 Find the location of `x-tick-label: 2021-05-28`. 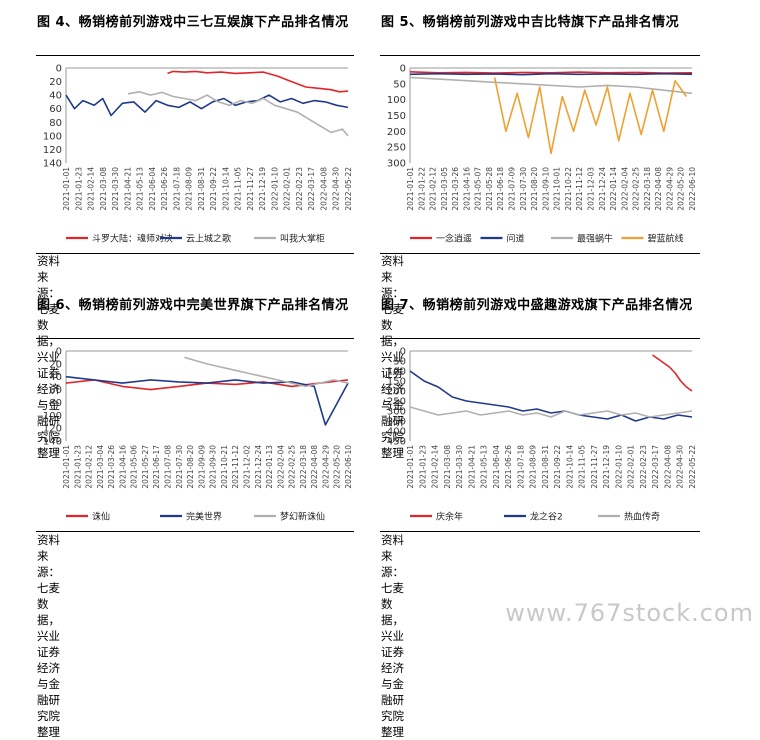

x-tick-label: 2021-05-28 is located at coordinates (489, 189).